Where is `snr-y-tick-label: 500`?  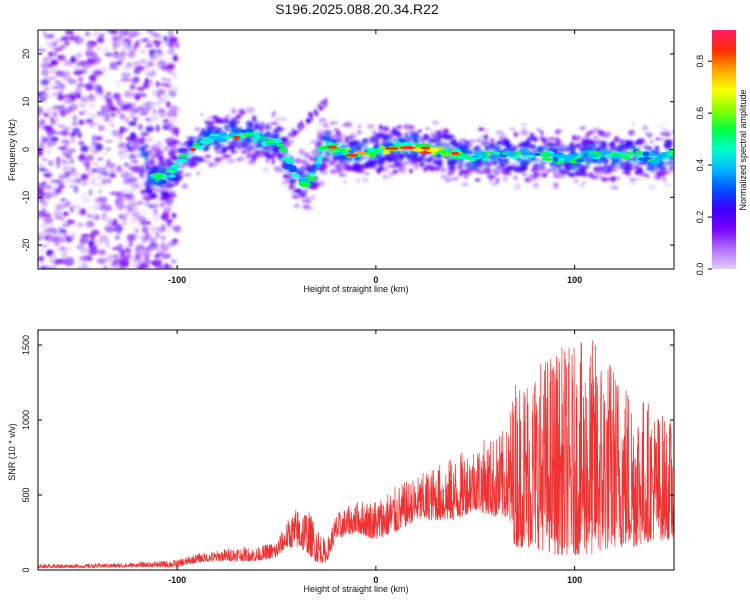
snr-y-tick-label: 500 is located at coordinates (26, 494).